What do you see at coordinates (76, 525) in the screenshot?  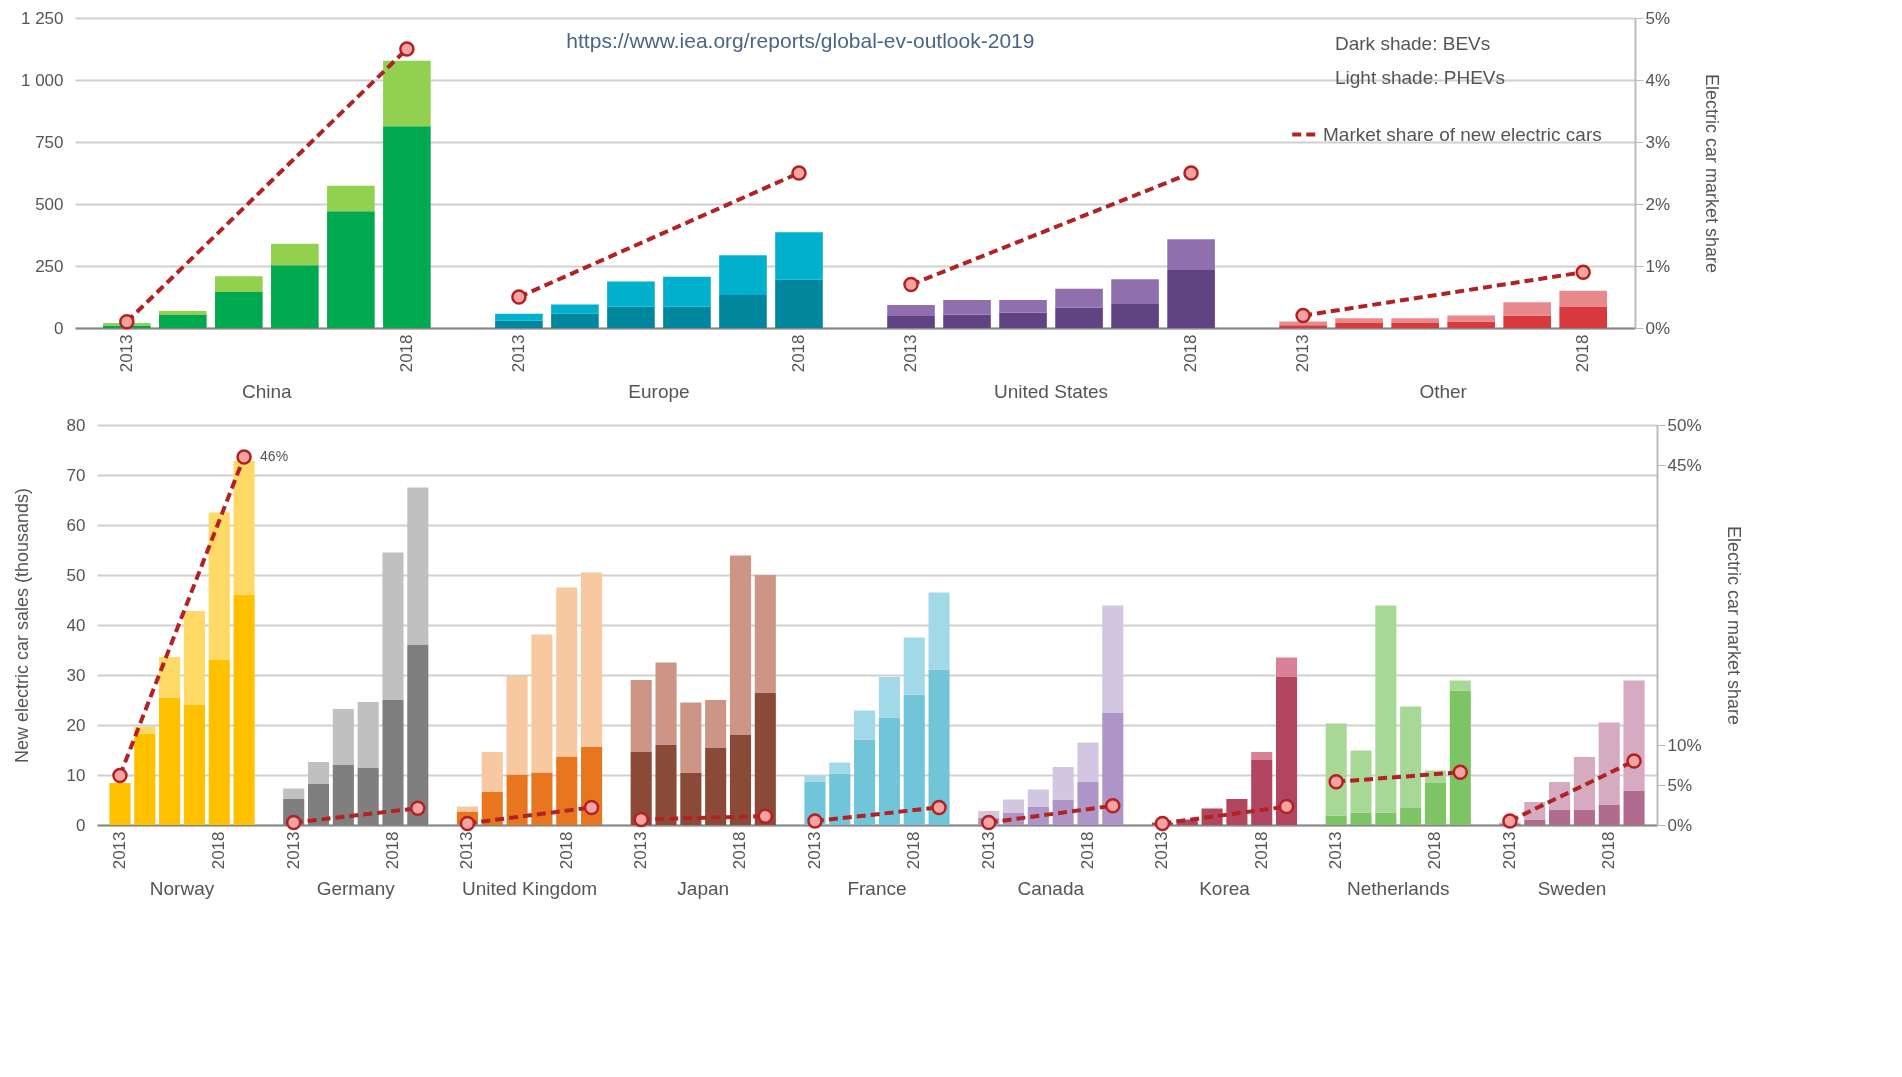 I see `y-tick-label: 60` at bounding box center [76, 525].